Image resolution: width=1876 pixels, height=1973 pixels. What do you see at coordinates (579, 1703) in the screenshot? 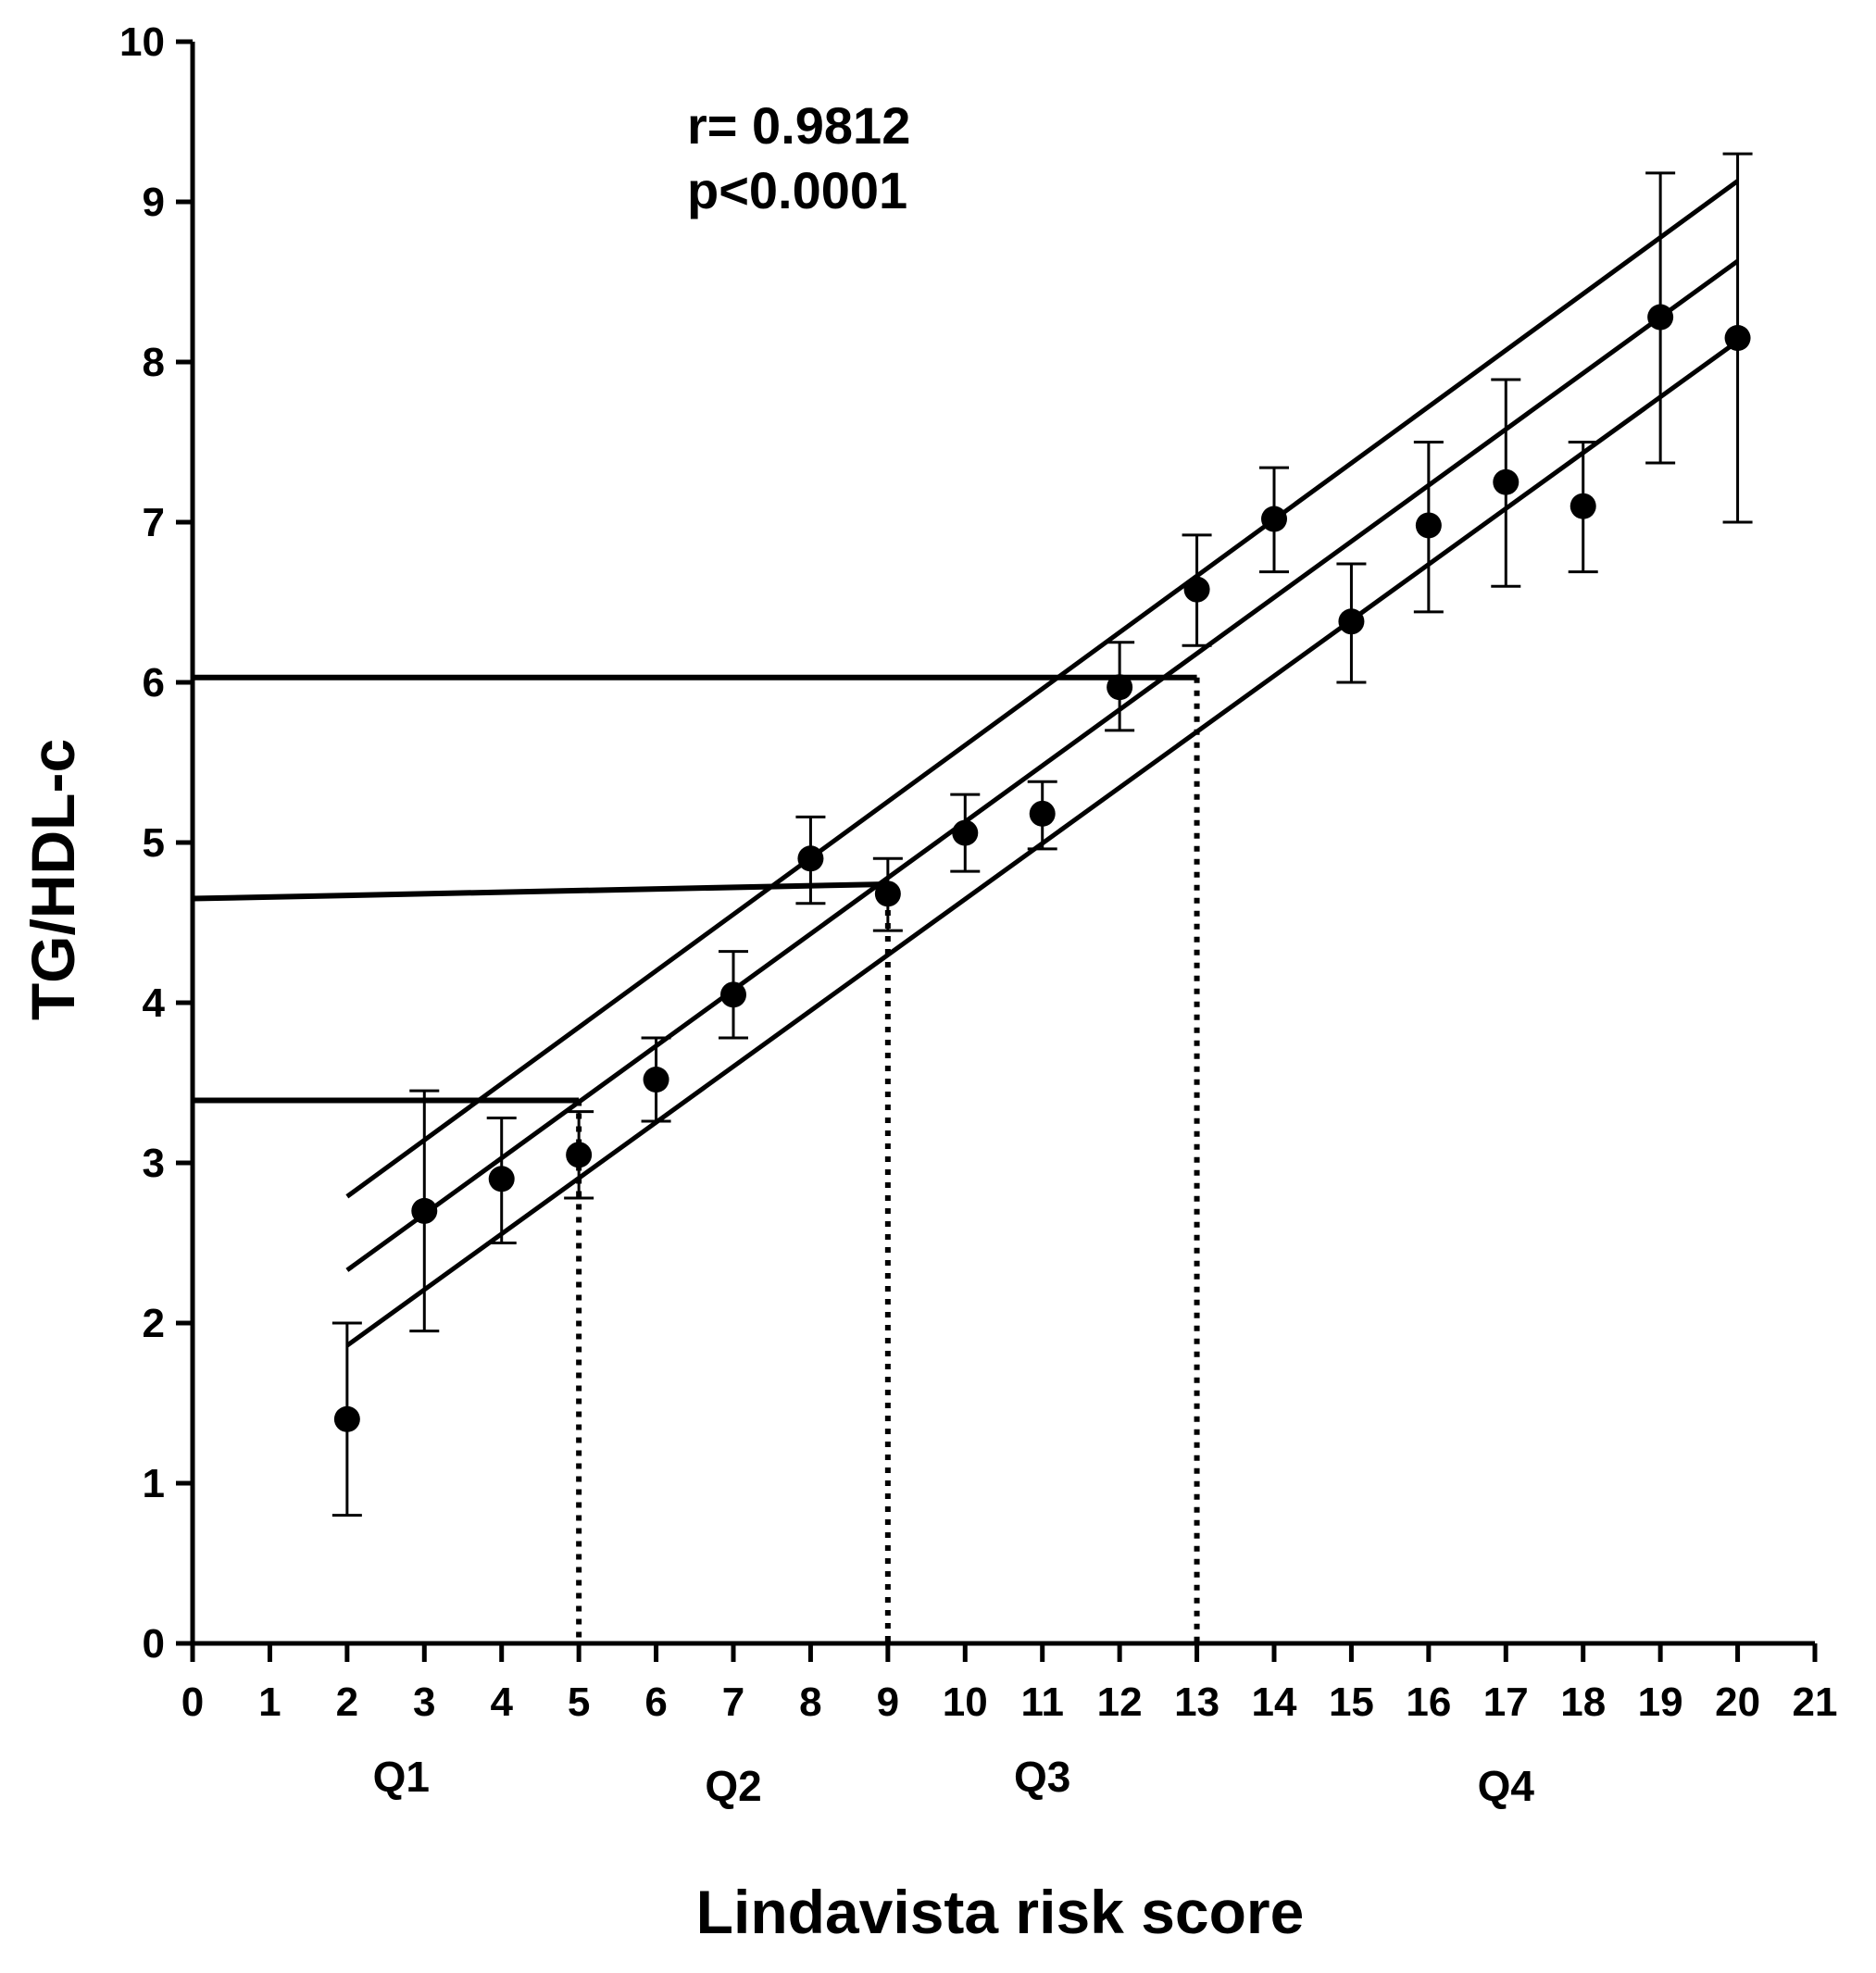
I see `x-tick-label: 5` at bounding box center [579, 1703].